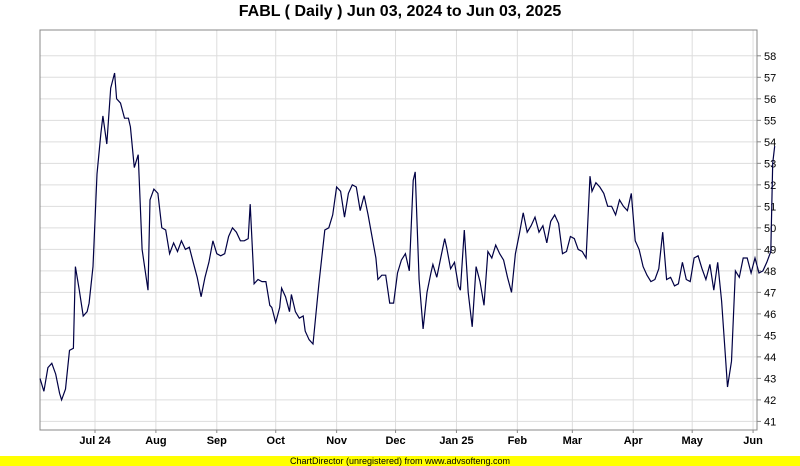  Describe the element at coordinates (217, 441) in the screenshot. I see `x-tick-label: Sep` at that location.